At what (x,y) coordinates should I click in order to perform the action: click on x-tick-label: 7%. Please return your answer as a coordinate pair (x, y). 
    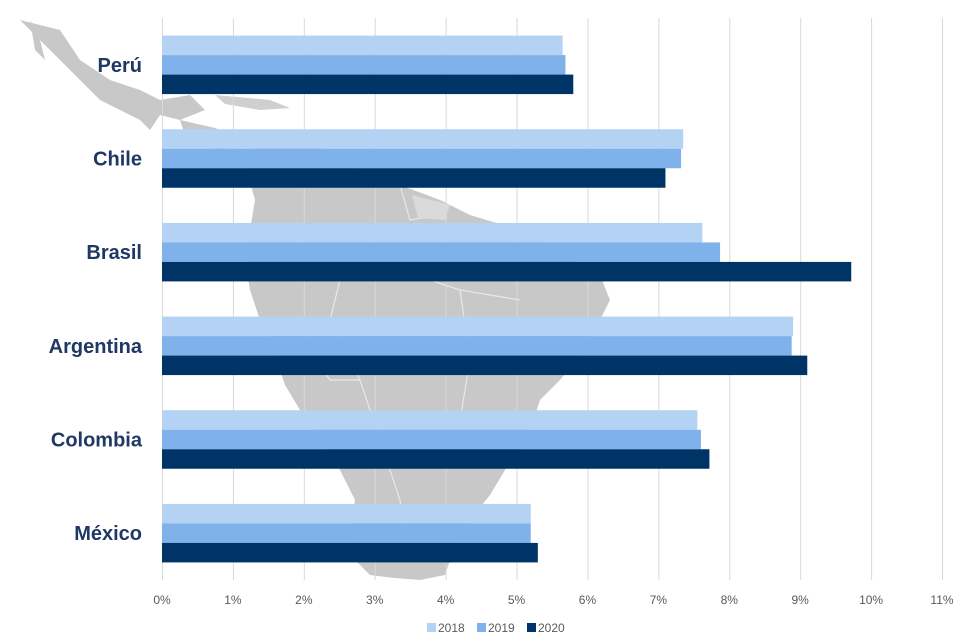
    Looking at the image, I should click on (659, 600).